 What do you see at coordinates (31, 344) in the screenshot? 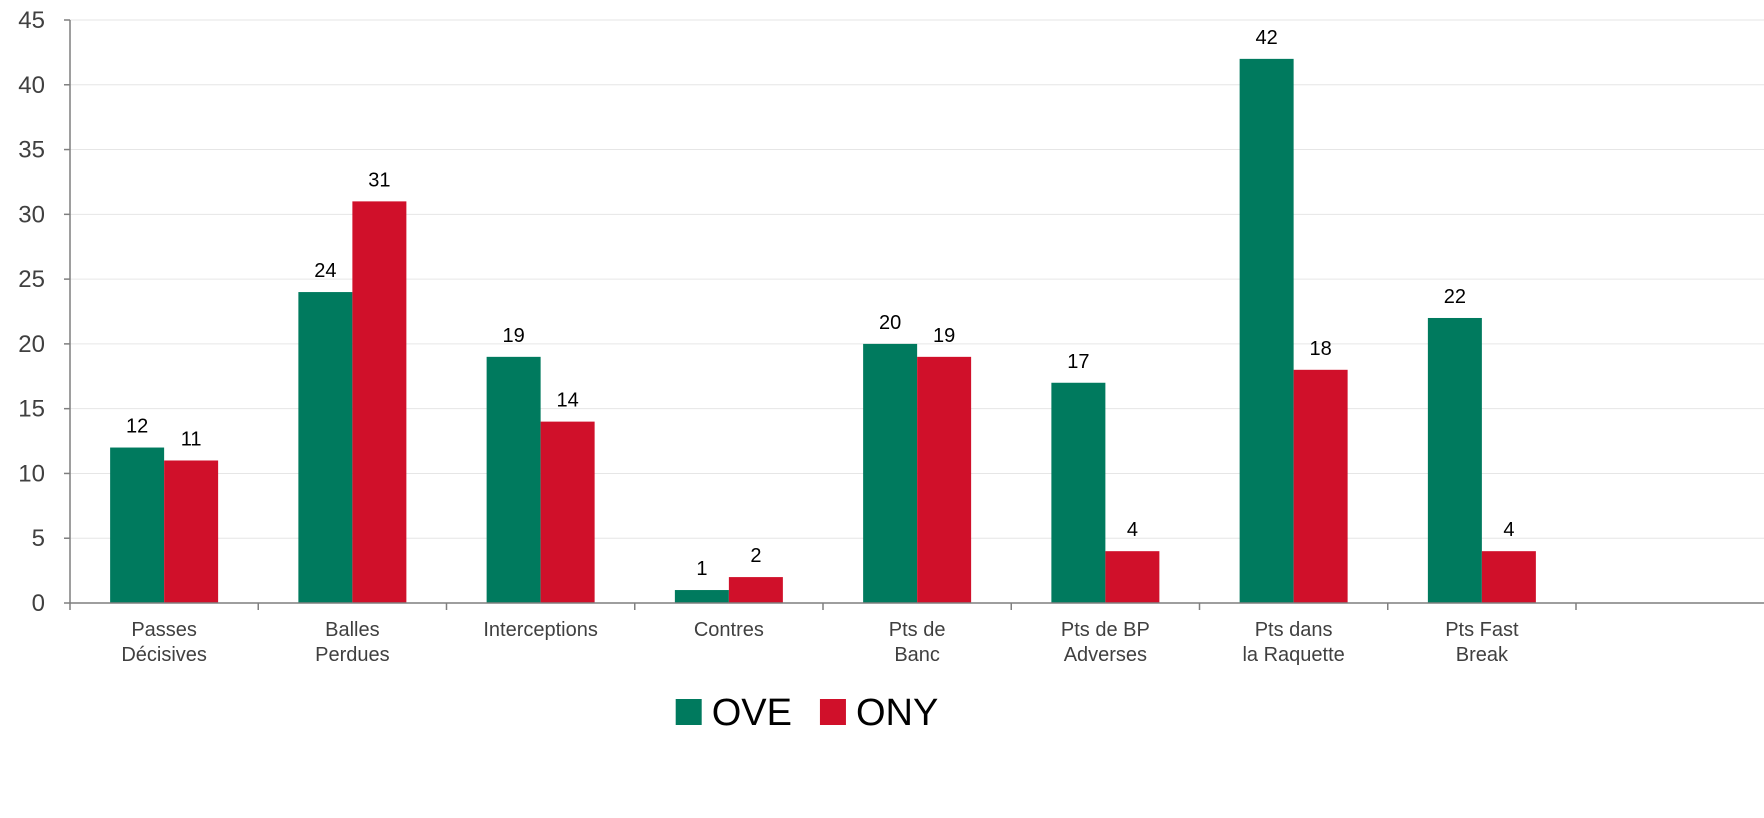
I see `y-tick-label: 20` at bounding box center [31, 344].